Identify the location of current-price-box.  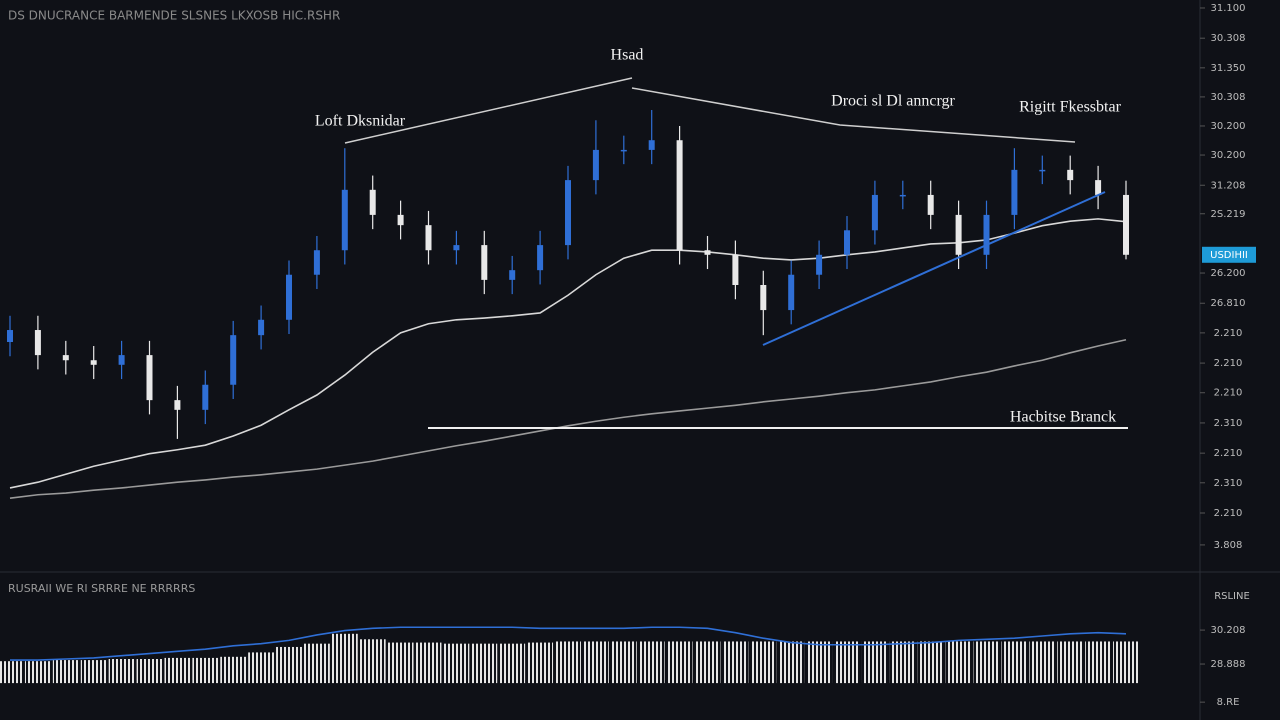
(1229, 254).